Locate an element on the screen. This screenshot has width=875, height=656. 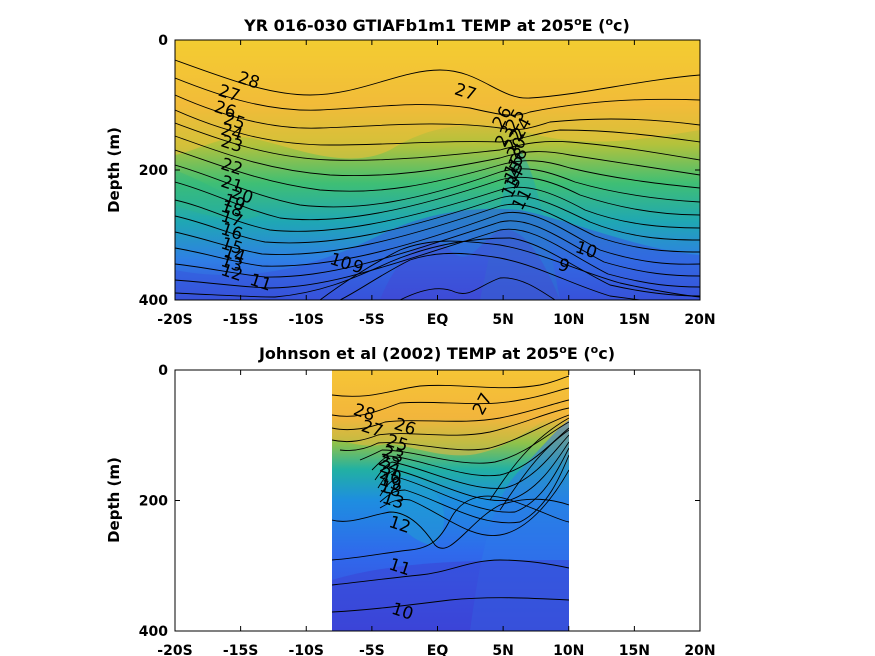
panel-top-xtick-label: 10N is located at coordinates (568, 320).